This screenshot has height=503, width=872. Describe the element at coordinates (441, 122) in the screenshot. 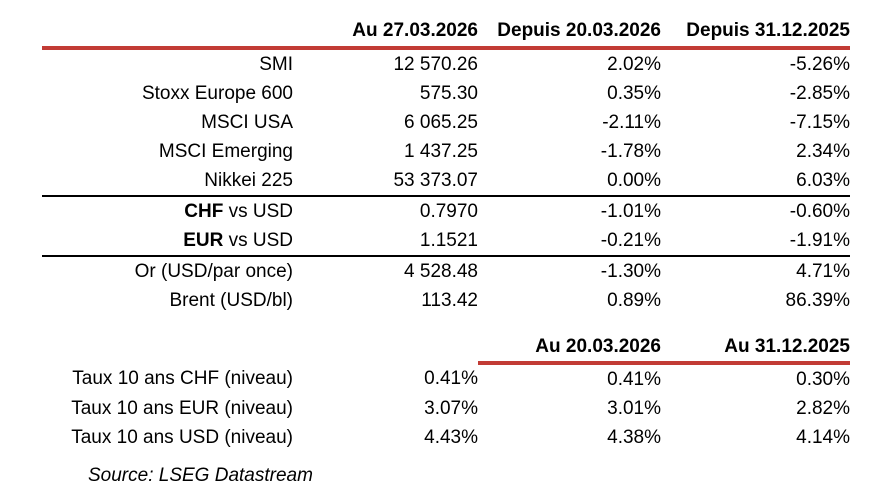

I see `cell-value: 6 065.25` at that location.